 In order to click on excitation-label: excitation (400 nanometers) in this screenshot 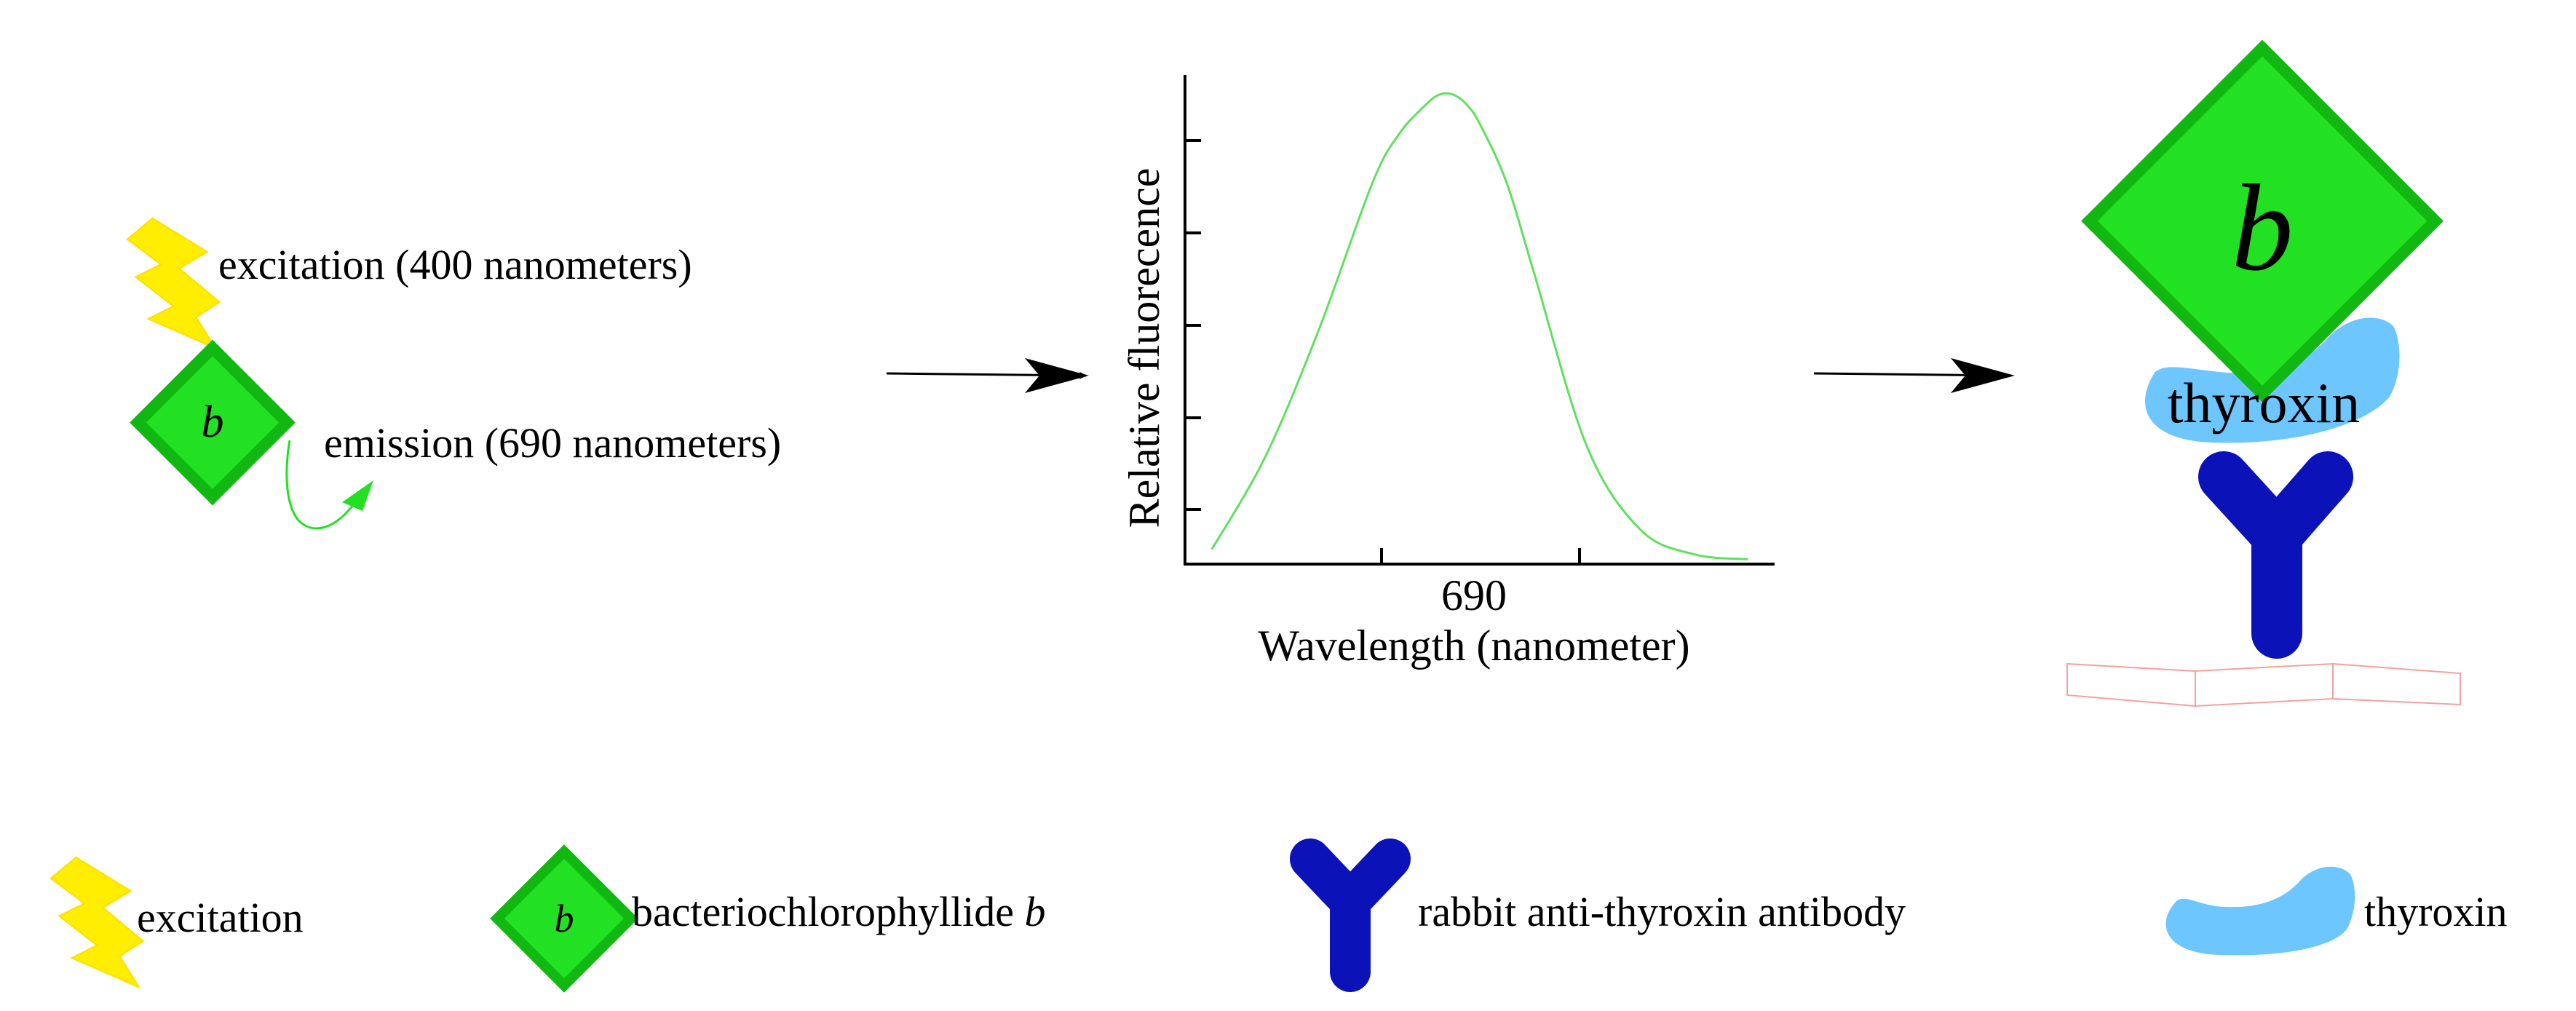, I will do `click(455, 264)`.